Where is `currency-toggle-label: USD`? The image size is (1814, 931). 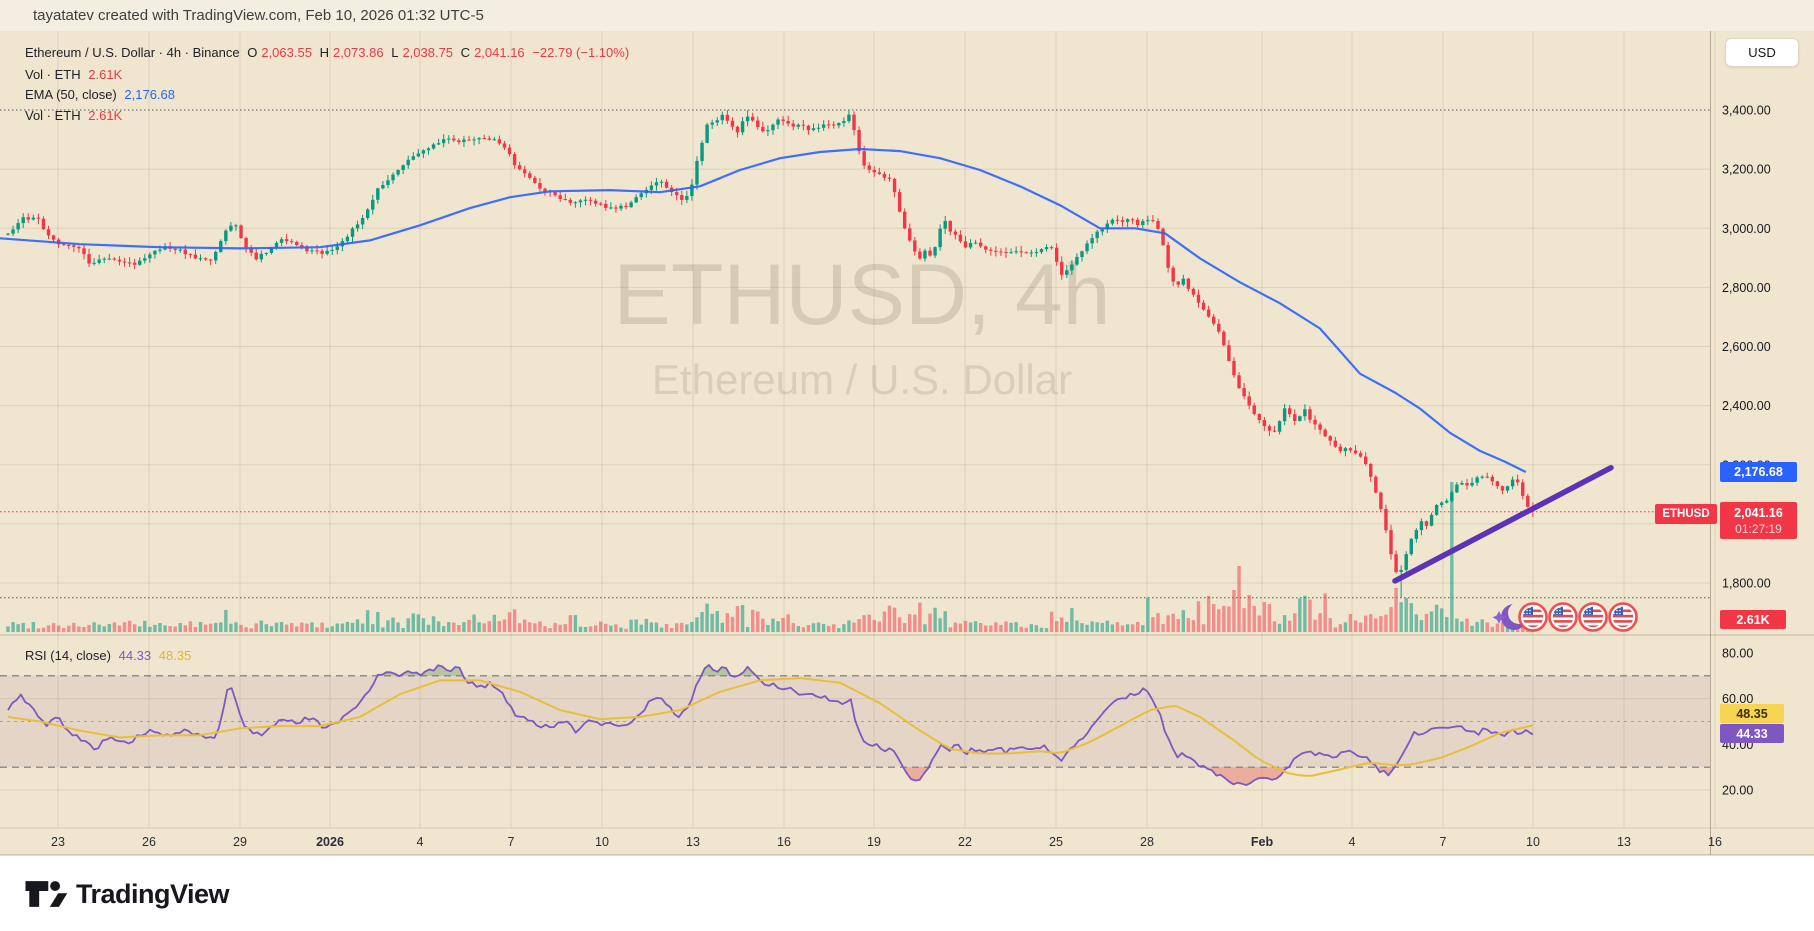
currency-toggle-label: USD is located at coordinates (1762, 52).